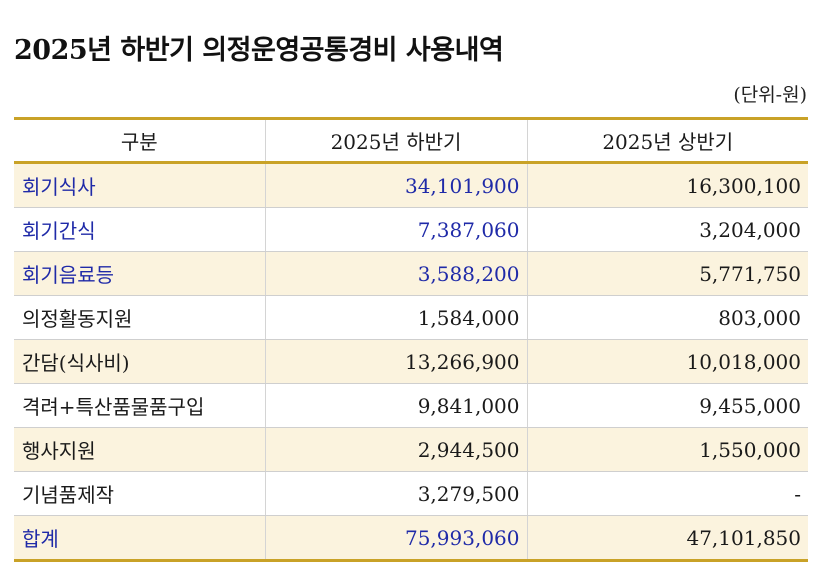  Describe the element at coordinates (770, 95) in the screenshot. I see `unit-label: (단위-원)` at that location.